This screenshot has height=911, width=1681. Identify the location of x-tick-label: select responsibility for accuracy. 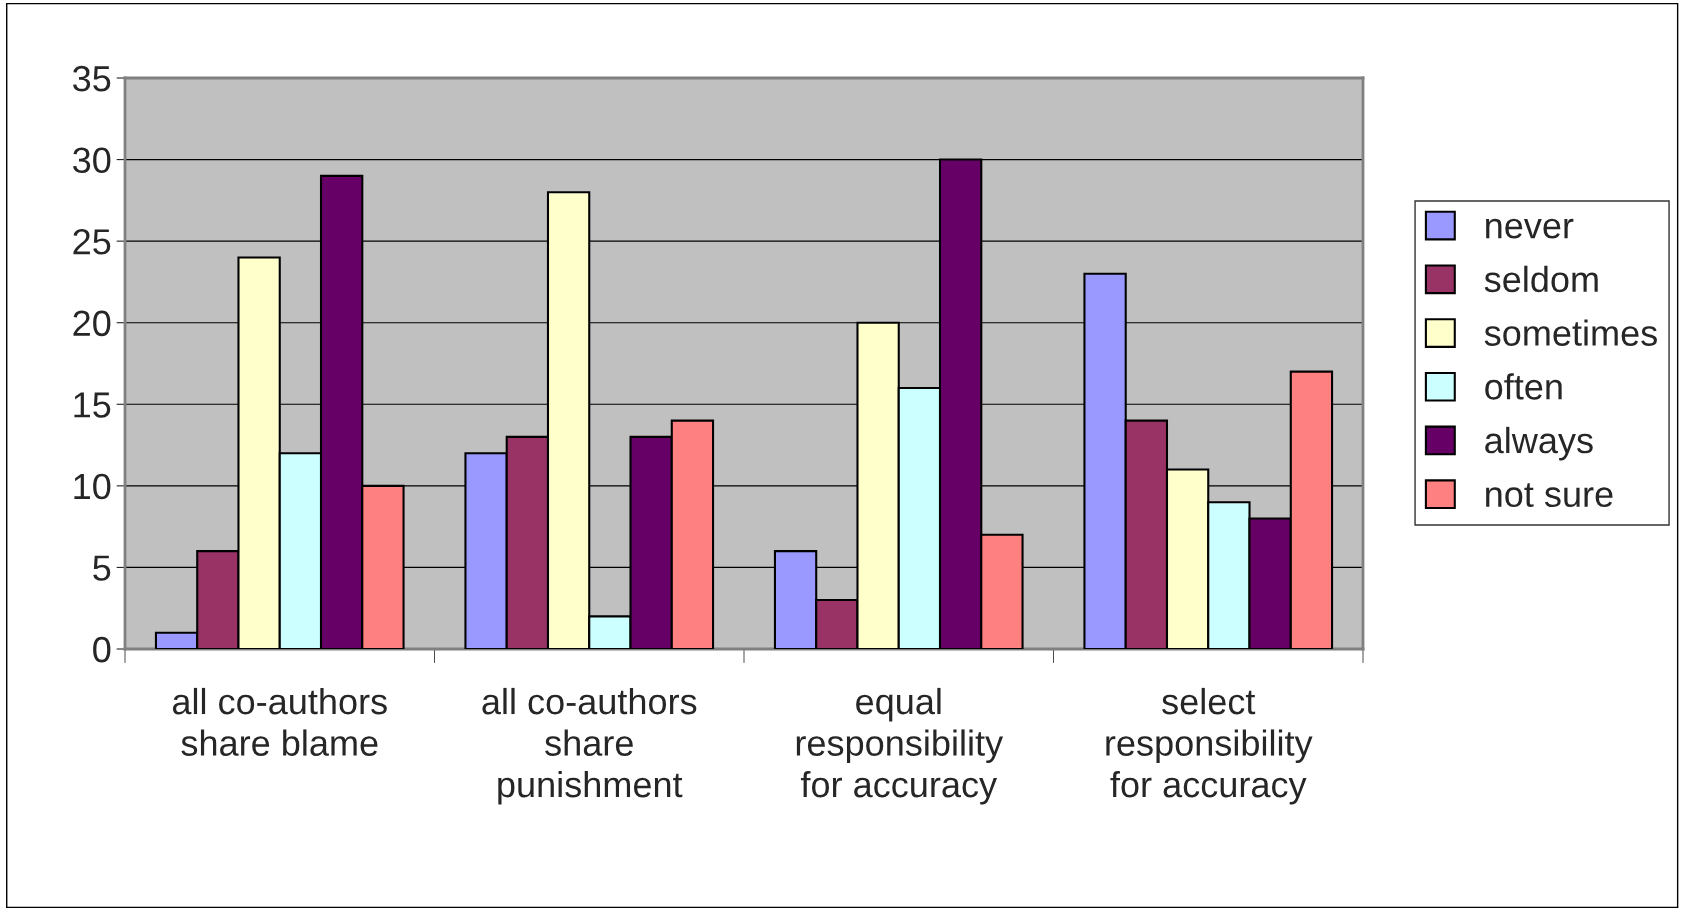
(1209, 746).